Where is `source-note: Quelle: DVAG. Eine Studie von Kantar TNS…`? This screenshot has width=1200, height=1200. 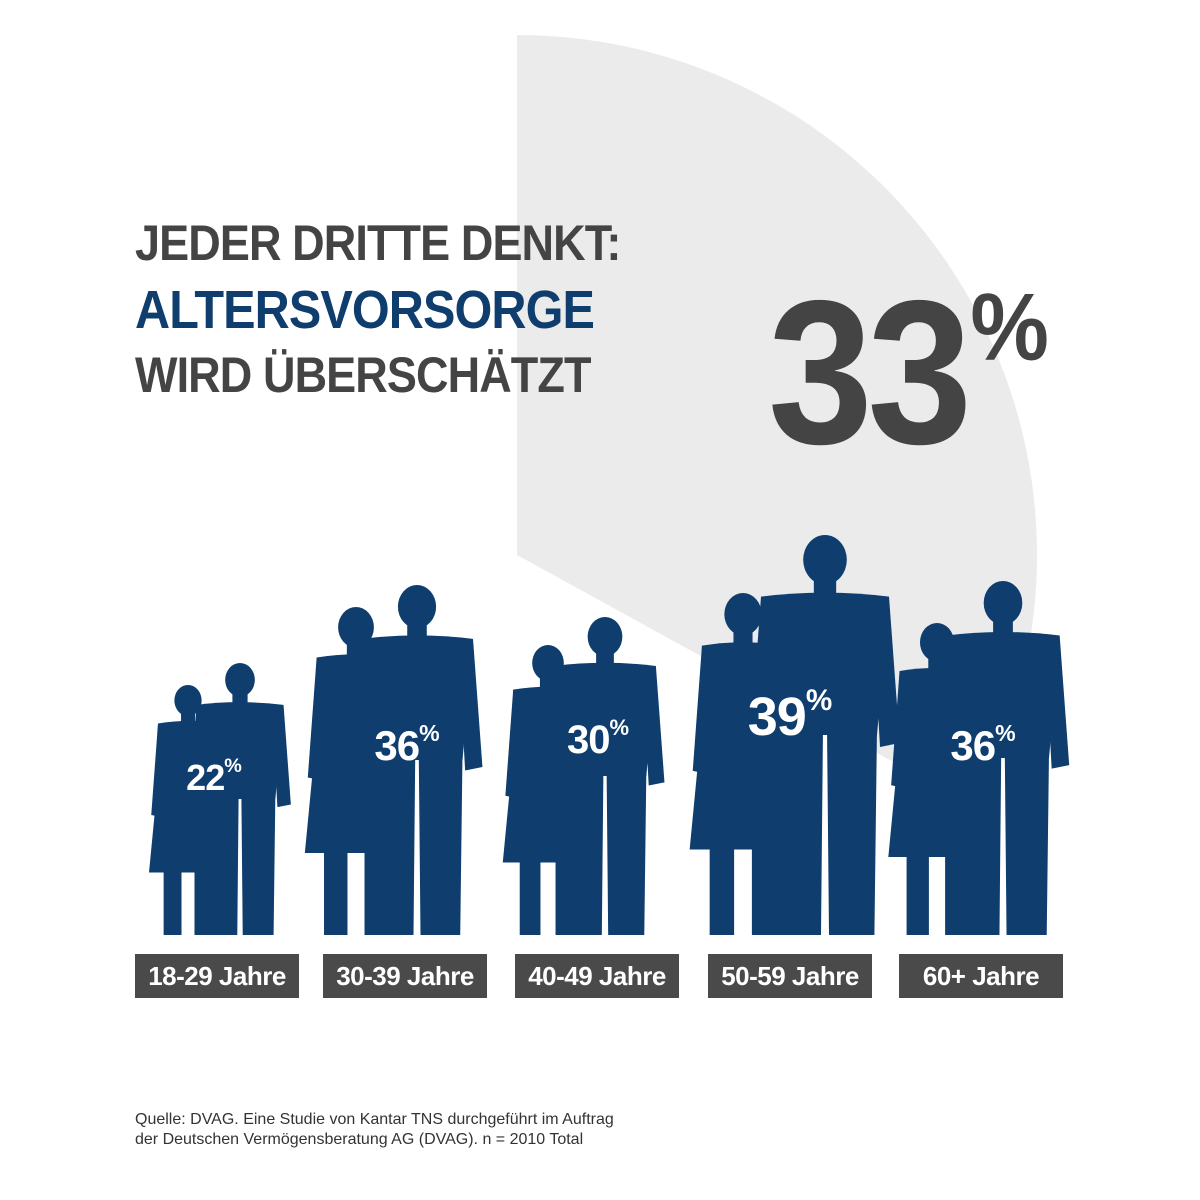 source-note: Quelle: DVAG. Eine Studie von Kantar TNS… is located at coordinates (374, 1130).